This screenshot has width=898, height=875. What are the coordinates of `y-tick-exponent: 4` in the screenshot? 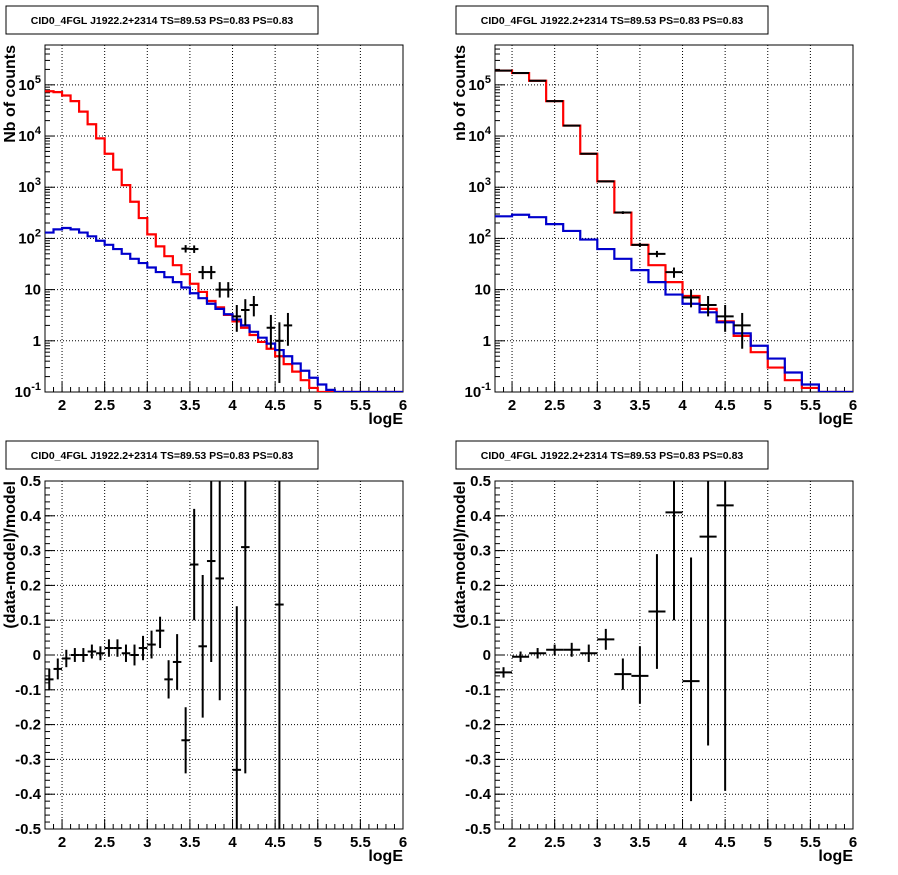 It's located at (38, 131).